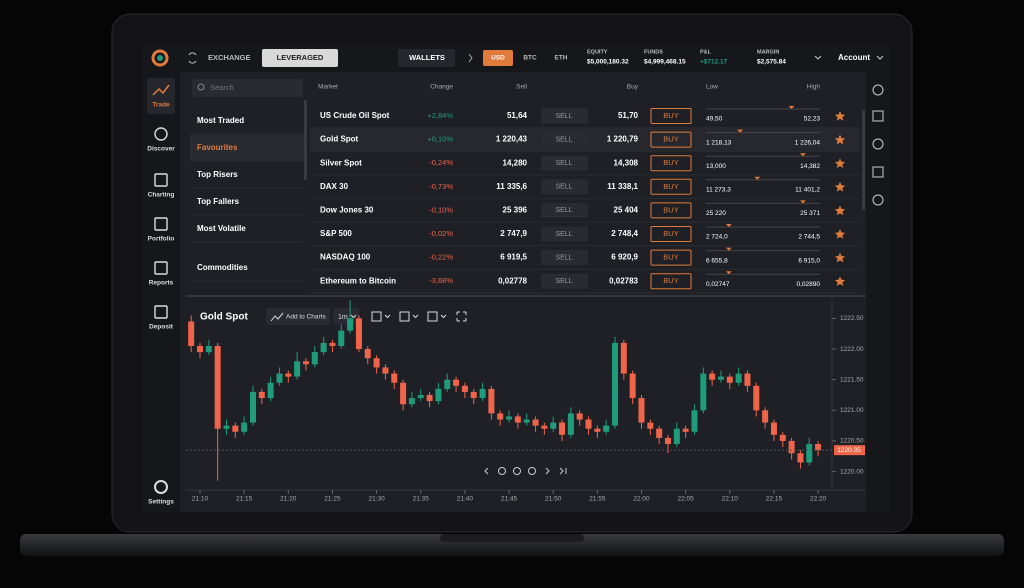 The image size is (1024, 588). I want to click on y-tick-label: 1221.00, so click(852, 410).